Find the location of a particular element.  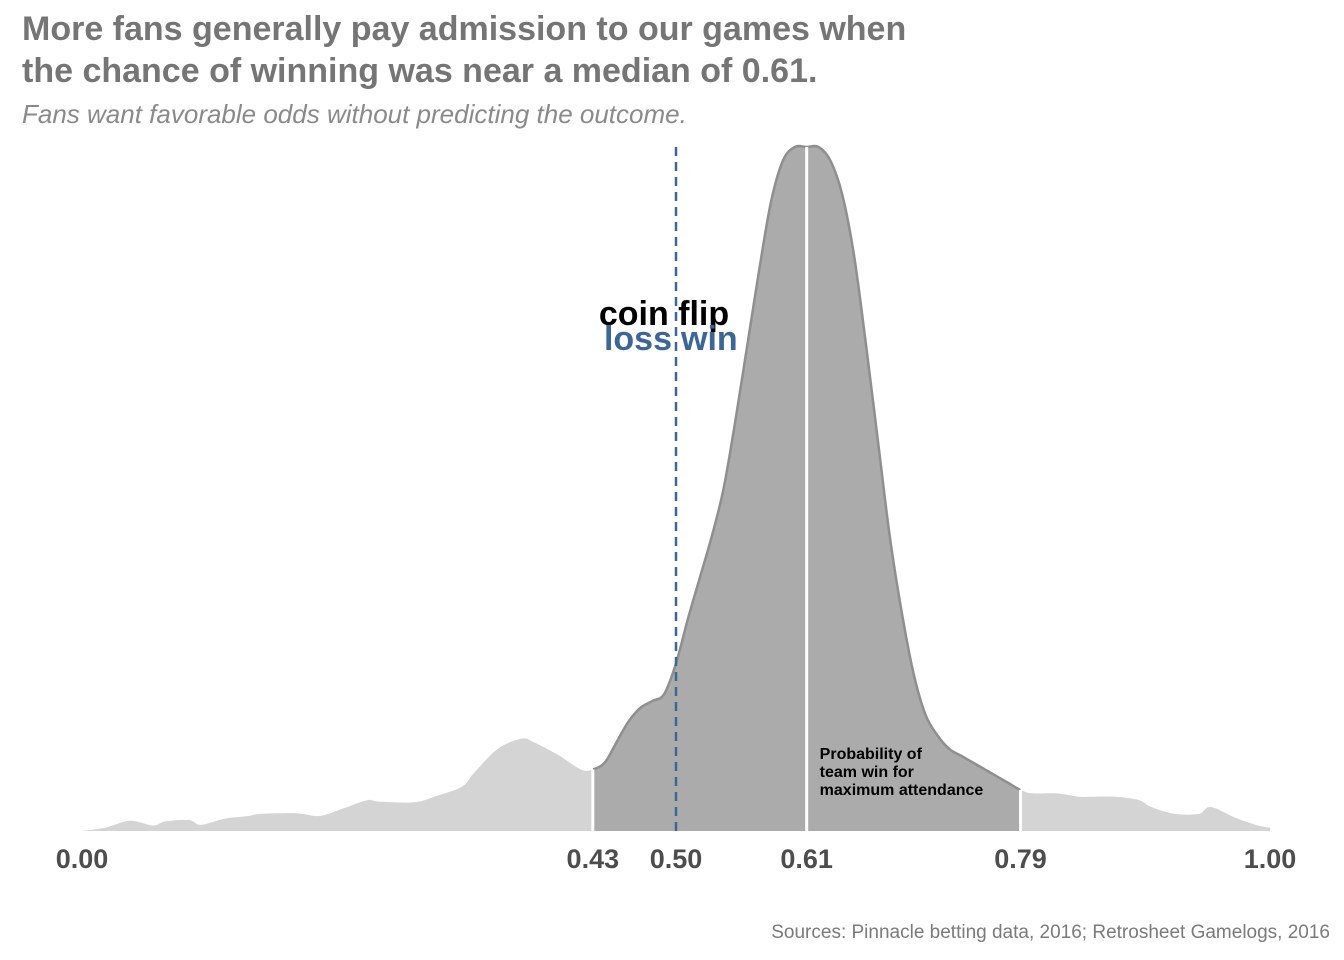

x-tick-label: 0.00 is located at coordinates (82, 859).